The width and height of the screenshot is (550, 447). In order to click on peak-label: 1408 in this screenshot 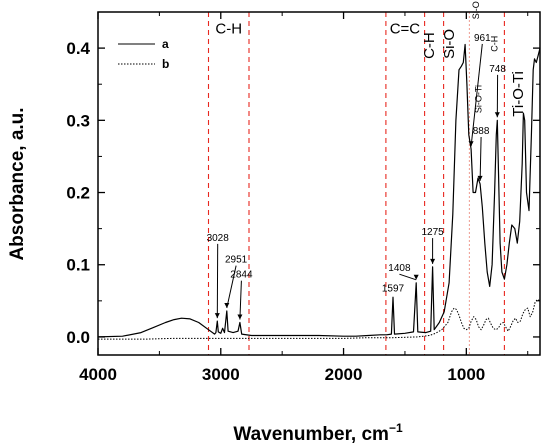, I will do `click(399, 268)`.